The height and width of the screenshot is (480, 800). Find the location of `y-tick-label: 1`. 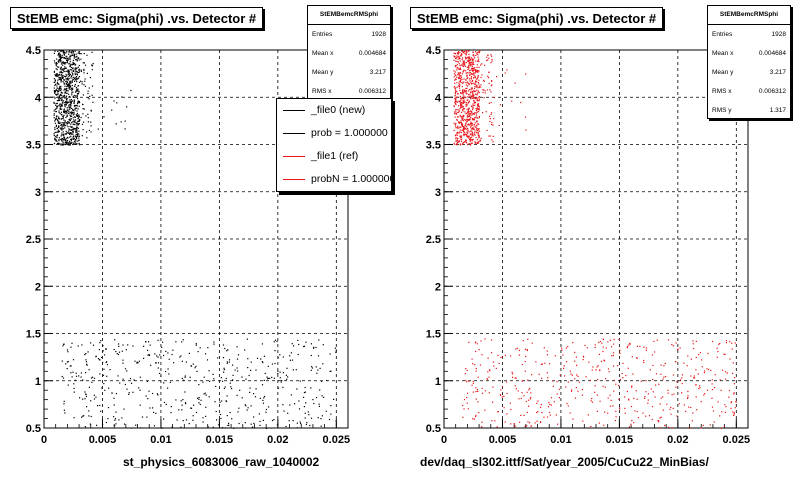

y-tick-label: 1 is located at coordinates (38, 382).